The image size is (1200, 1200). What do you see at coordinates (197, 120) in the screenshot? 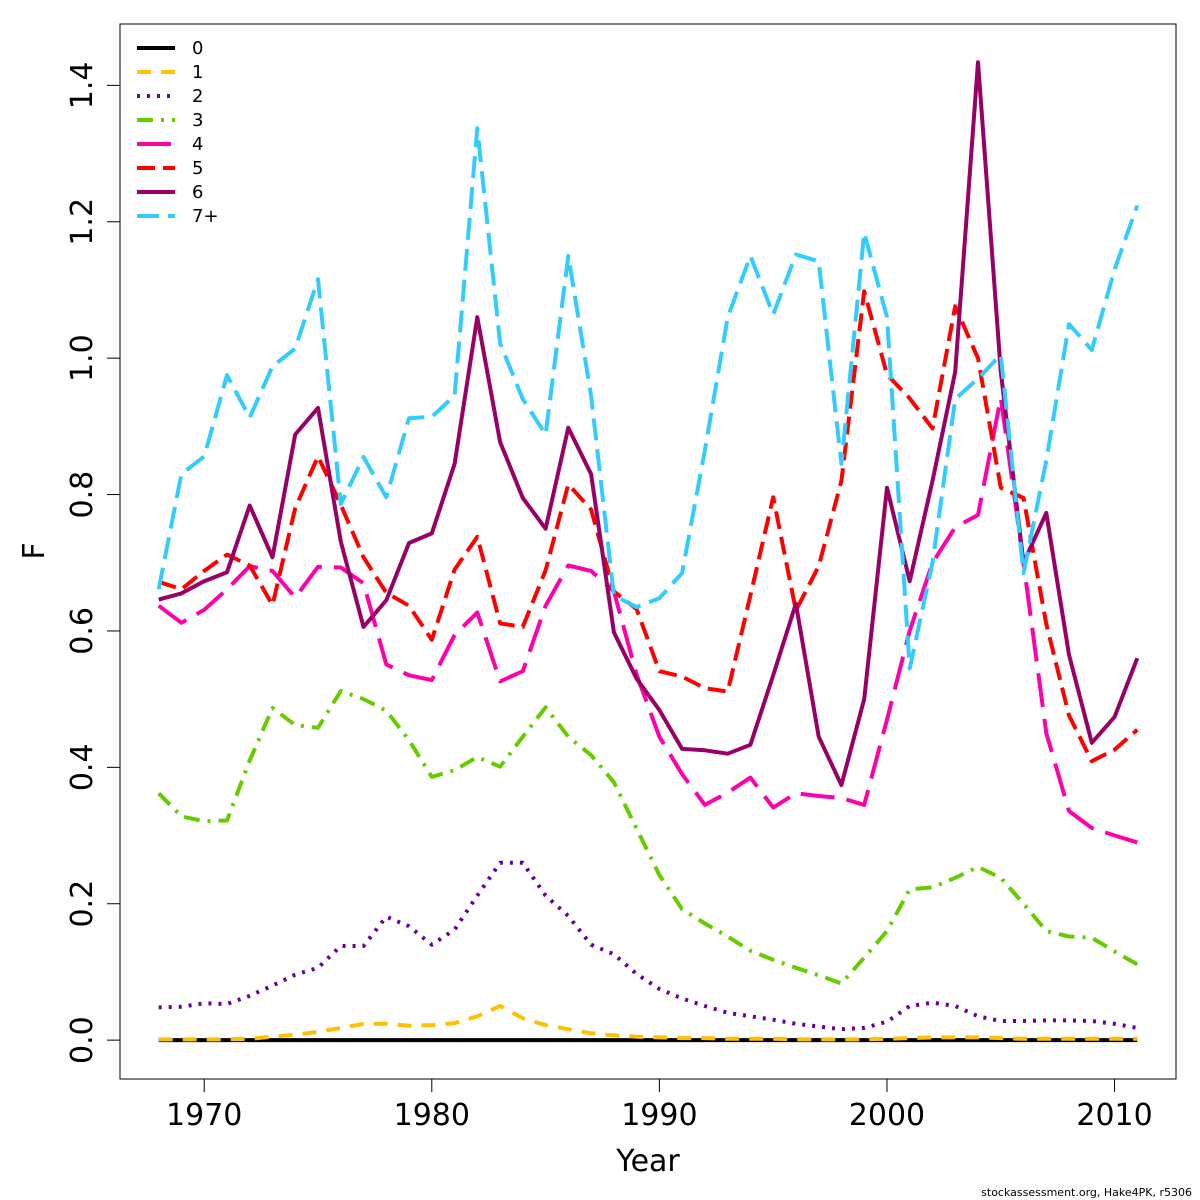
I see `legend-label-3: 3` at bounding box center [197, 120].